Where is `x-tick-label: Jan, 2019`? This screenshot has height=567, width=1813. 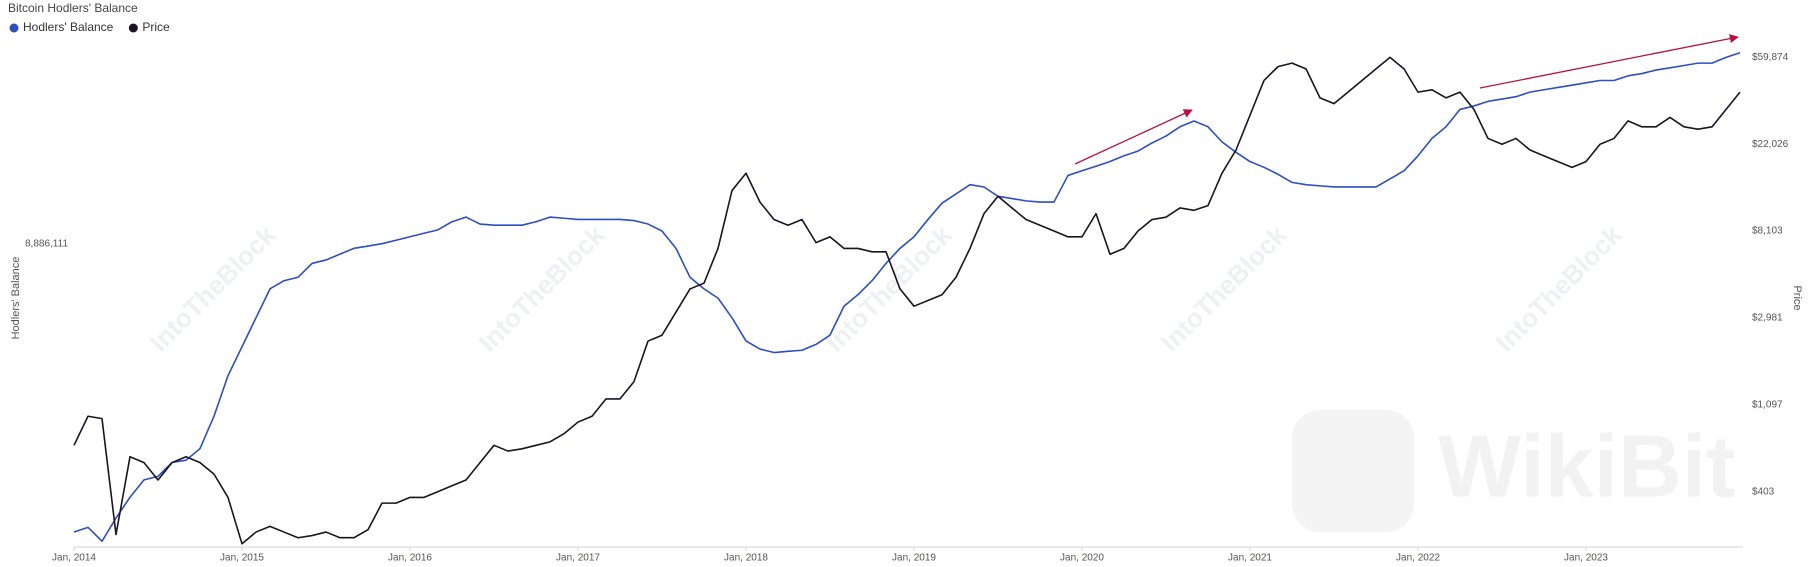
x-tick-label: Jan, 2019 is located at coordinates (914, 558).